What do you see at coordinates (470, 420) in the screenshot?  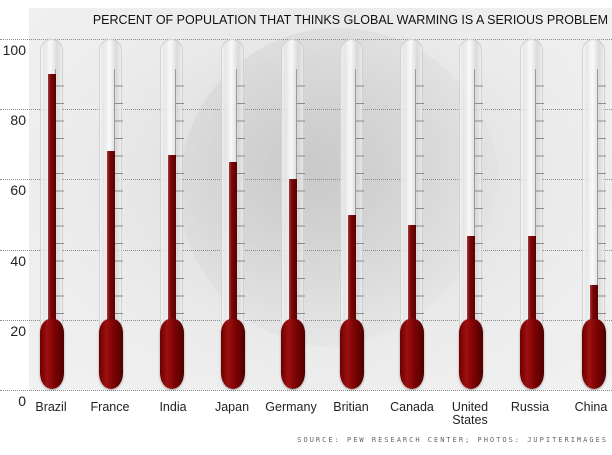 I see `x-label-states: States` at bounding box center [470, 420].